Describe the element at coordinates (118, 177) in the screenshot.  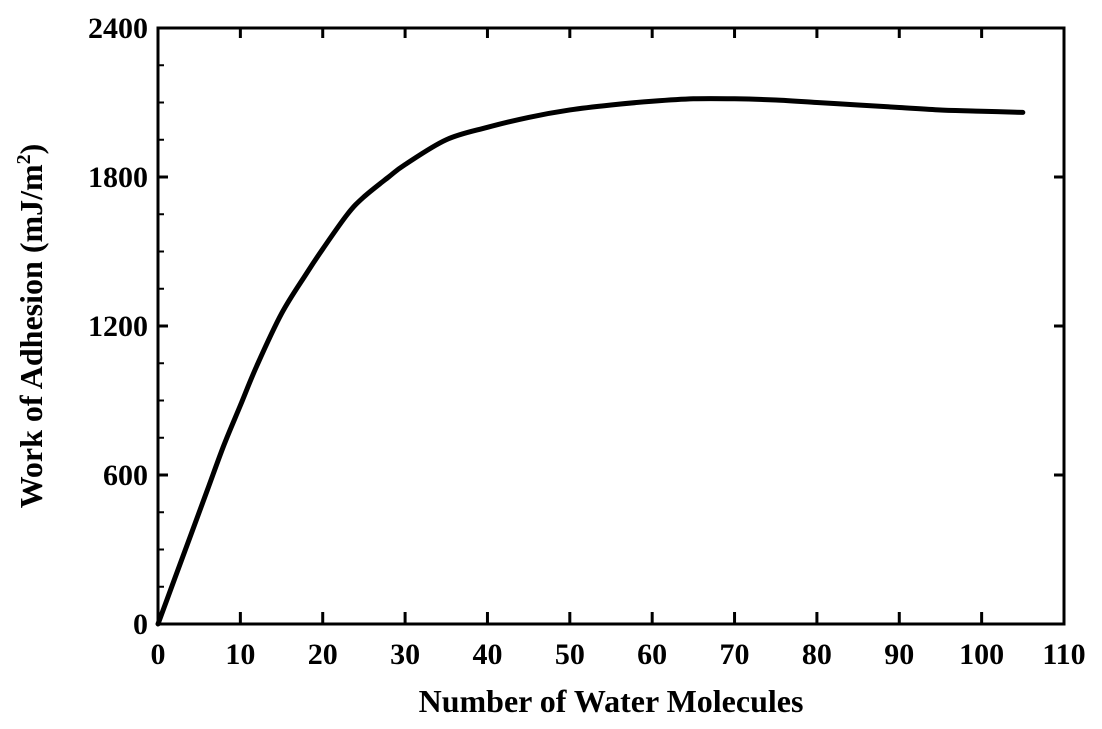
I see `y-tick-label: 1800` at that location.